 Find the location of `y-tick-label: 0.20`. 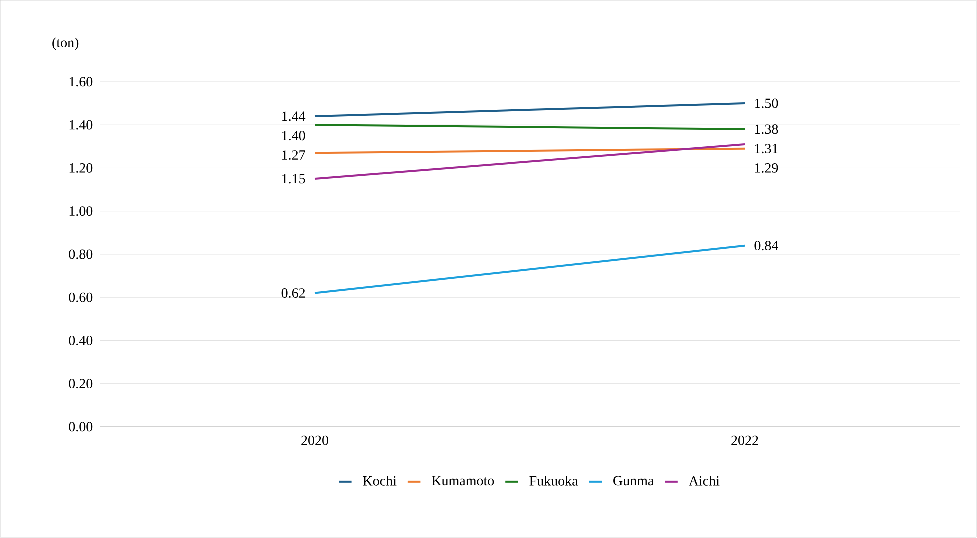

y-tick-label: 0.20 is located at coordinates (81, 384).